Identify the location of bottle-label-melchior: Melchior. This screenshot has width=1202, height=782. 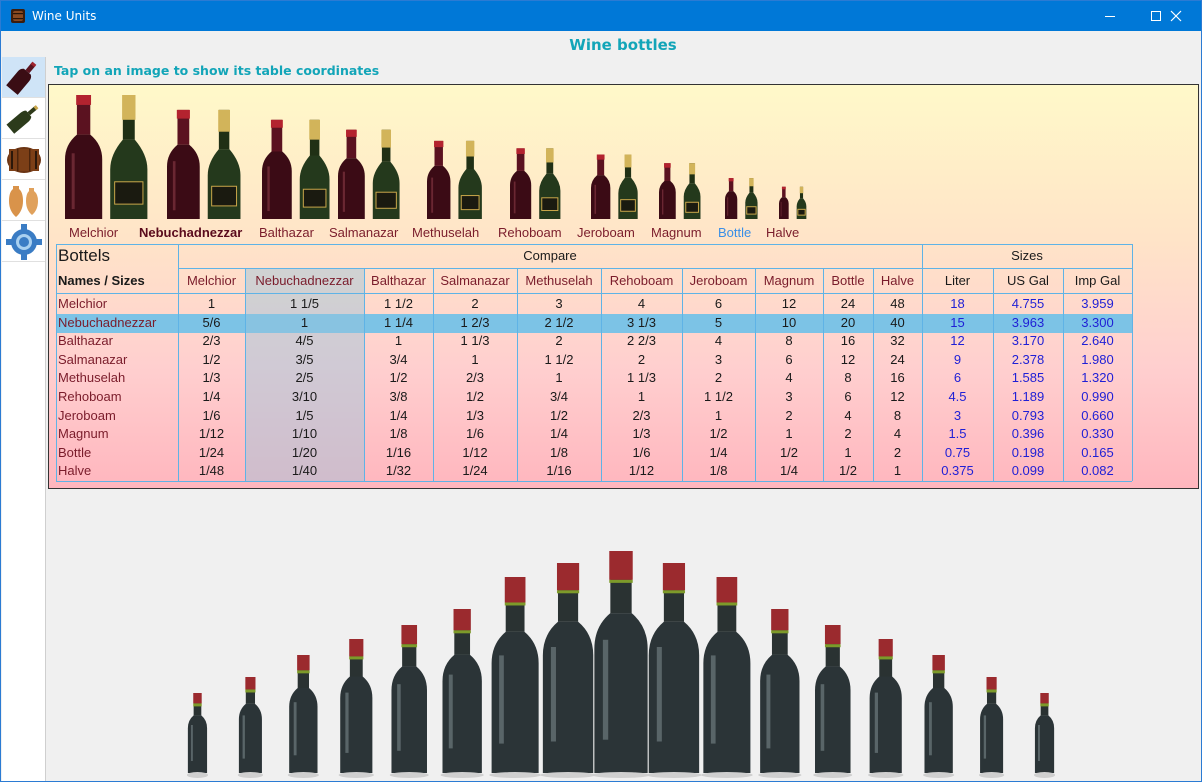
(94, 232).